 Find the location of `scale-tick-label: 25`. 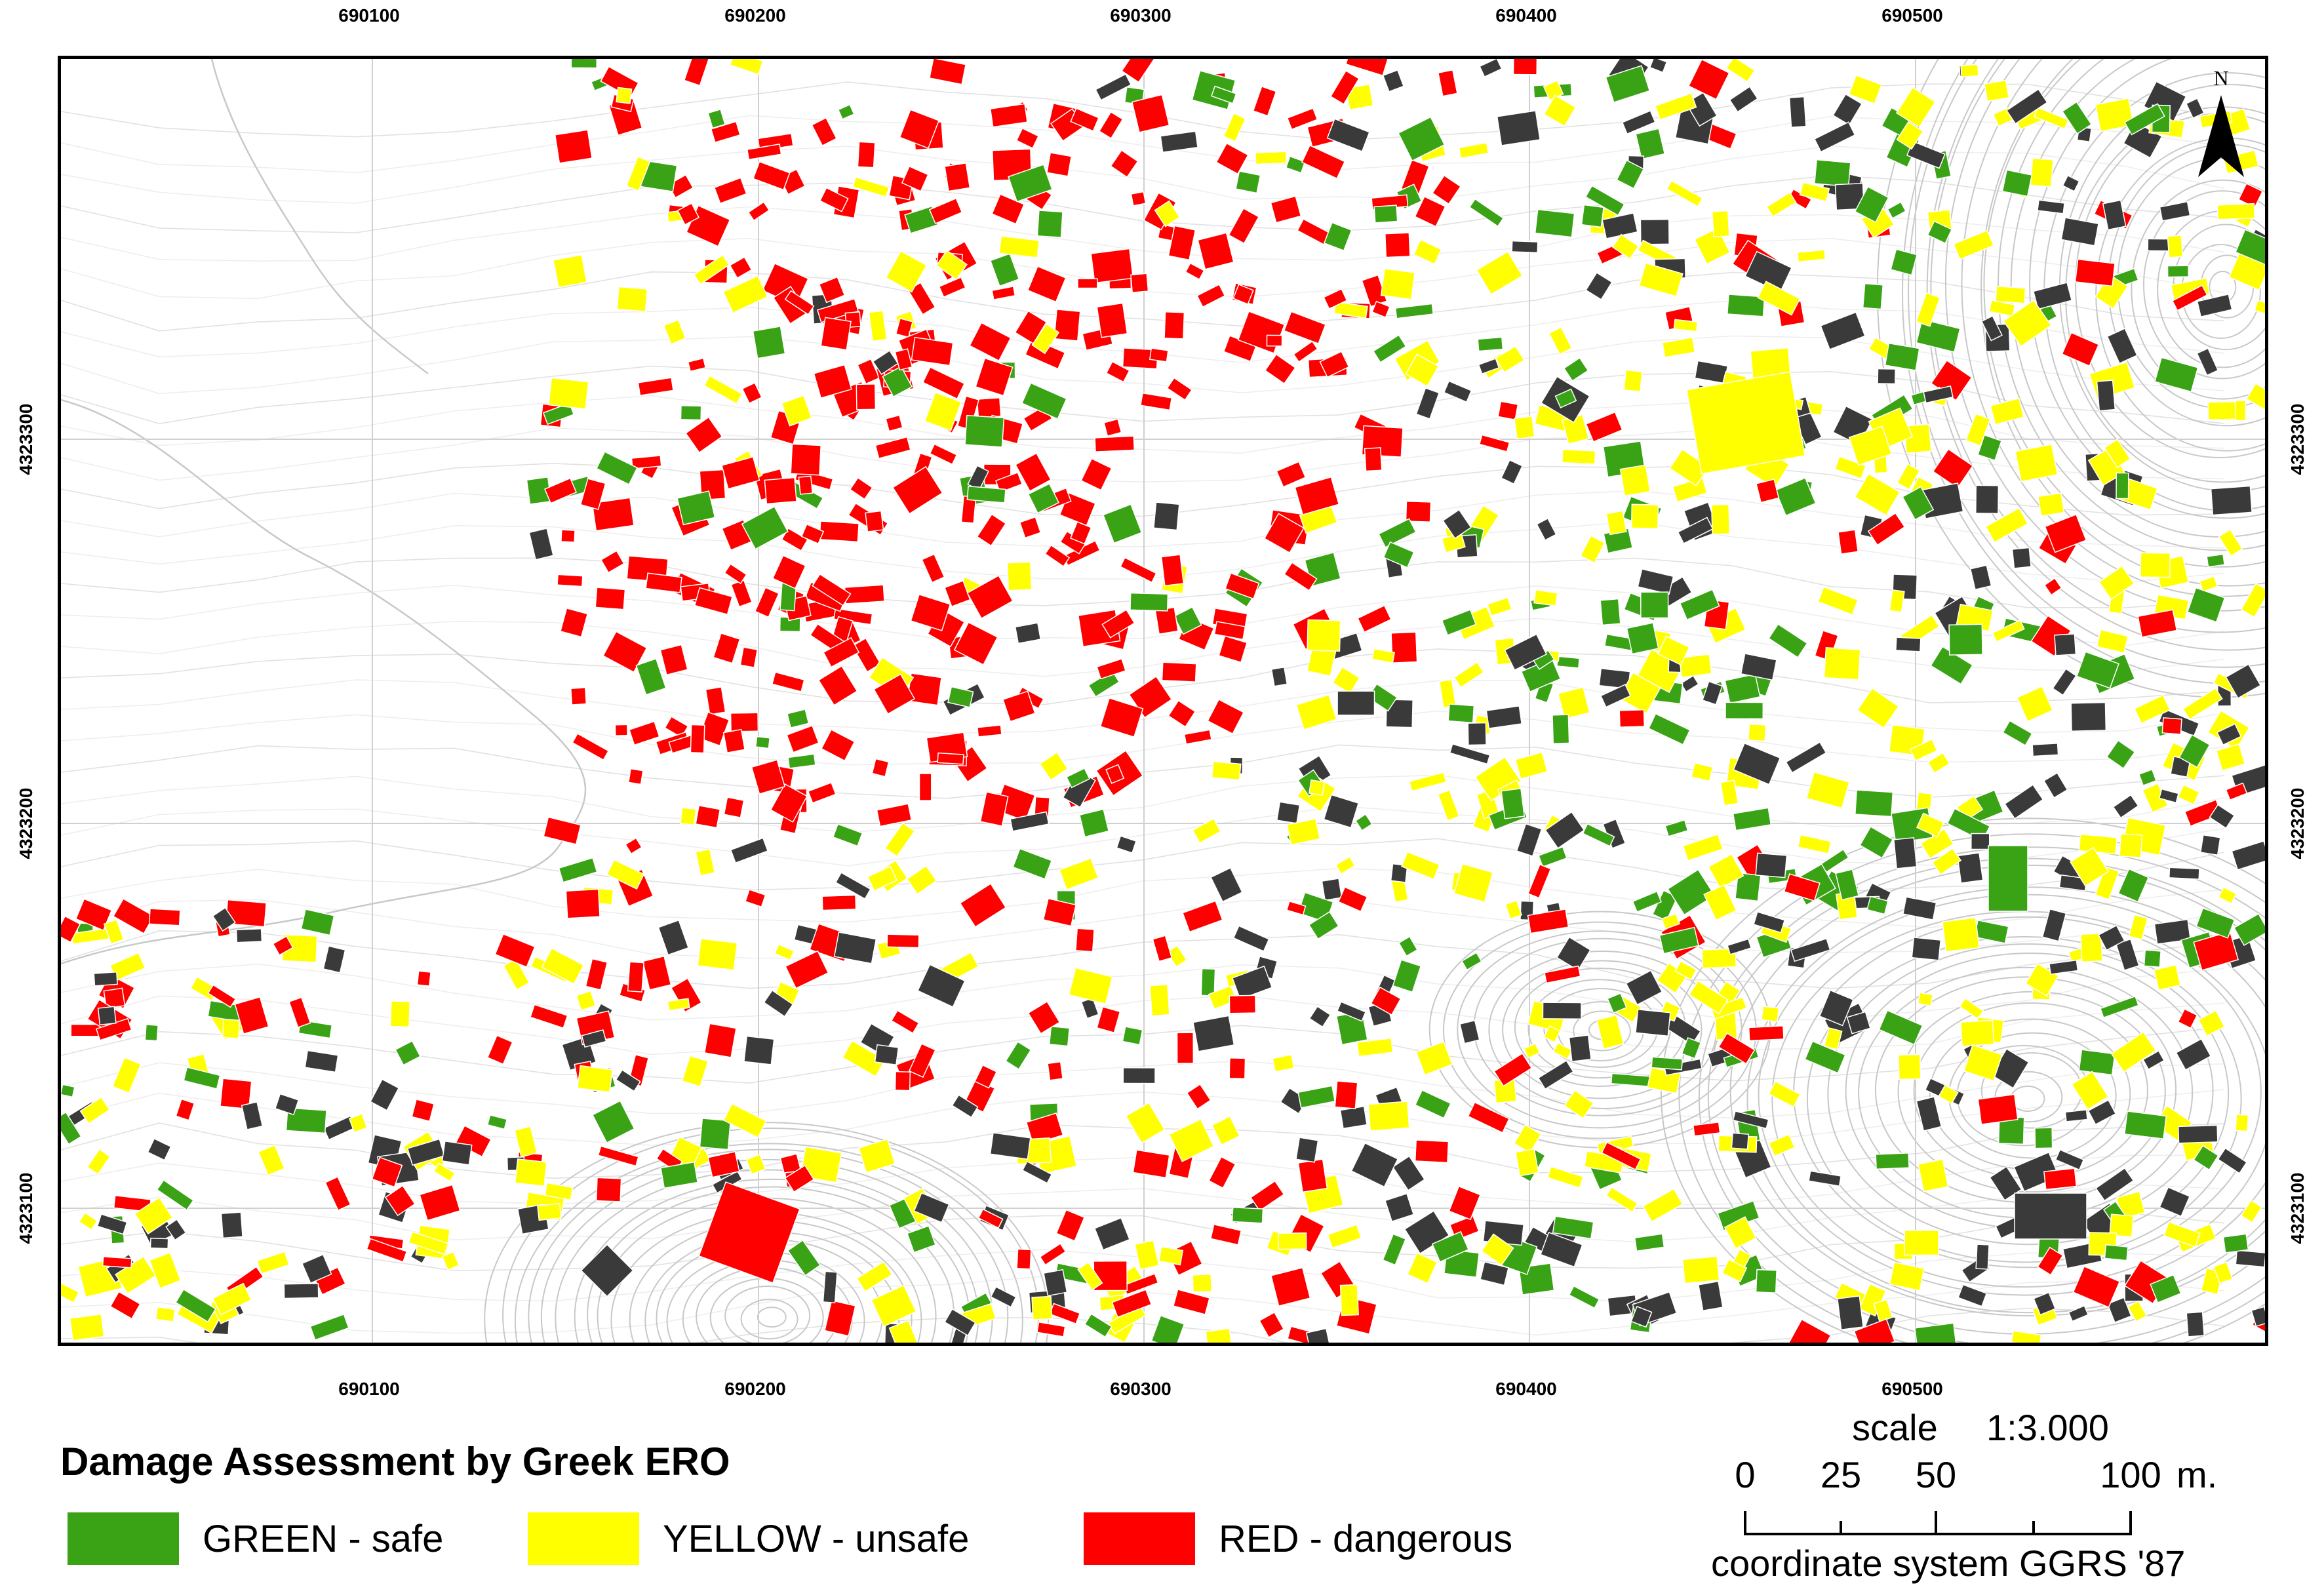

scale-tick-label: 25 is located at coordinates (1841, 1474).